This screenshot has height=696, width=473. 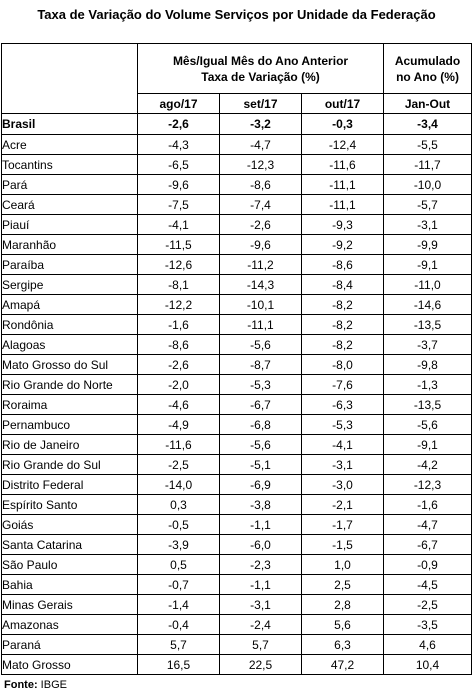 What do you see at coordinates (342, 544) in the screenshot?
I see `value-cell: -1,5` at bounding box center [342, 544].